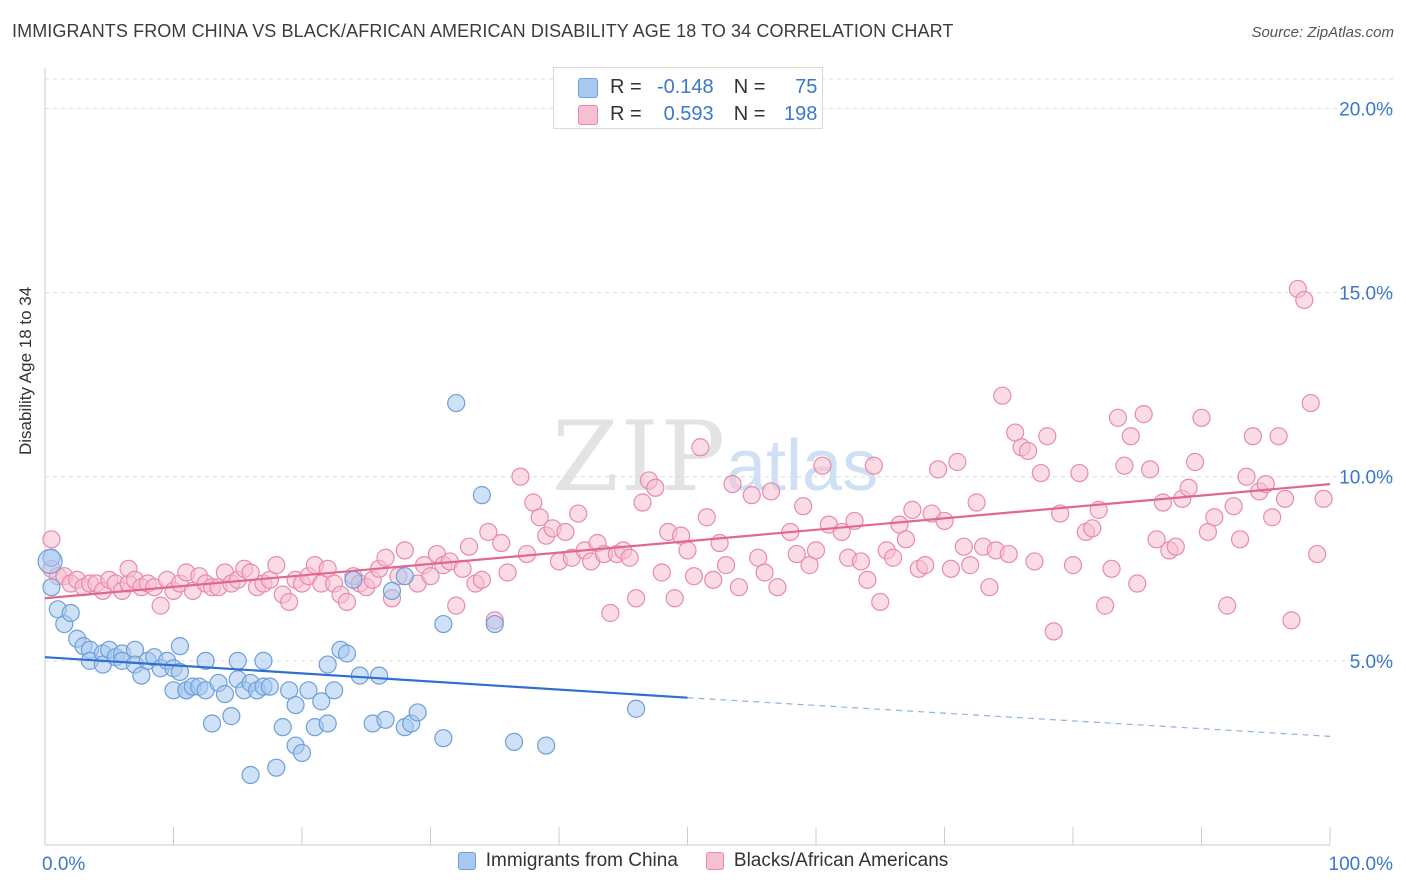 Image resolution: width=1406 pixels, height=892 pixels. Describe the element at coordinates (567, 861) in the screenshot. I see `legend-item-china: Immigrants from China` at that location.